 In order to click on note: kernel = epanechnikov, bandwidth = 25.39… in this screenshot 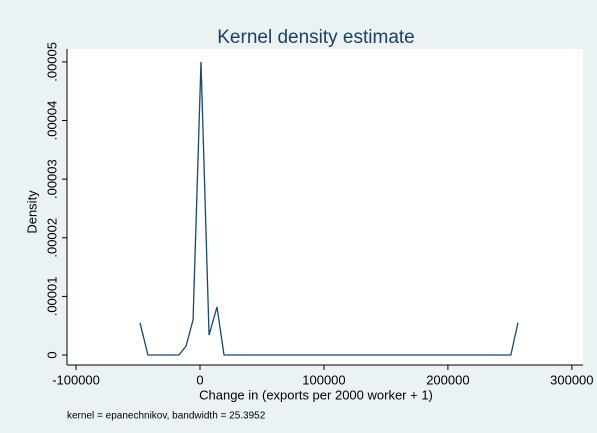, I will do `click(166, 416)`.